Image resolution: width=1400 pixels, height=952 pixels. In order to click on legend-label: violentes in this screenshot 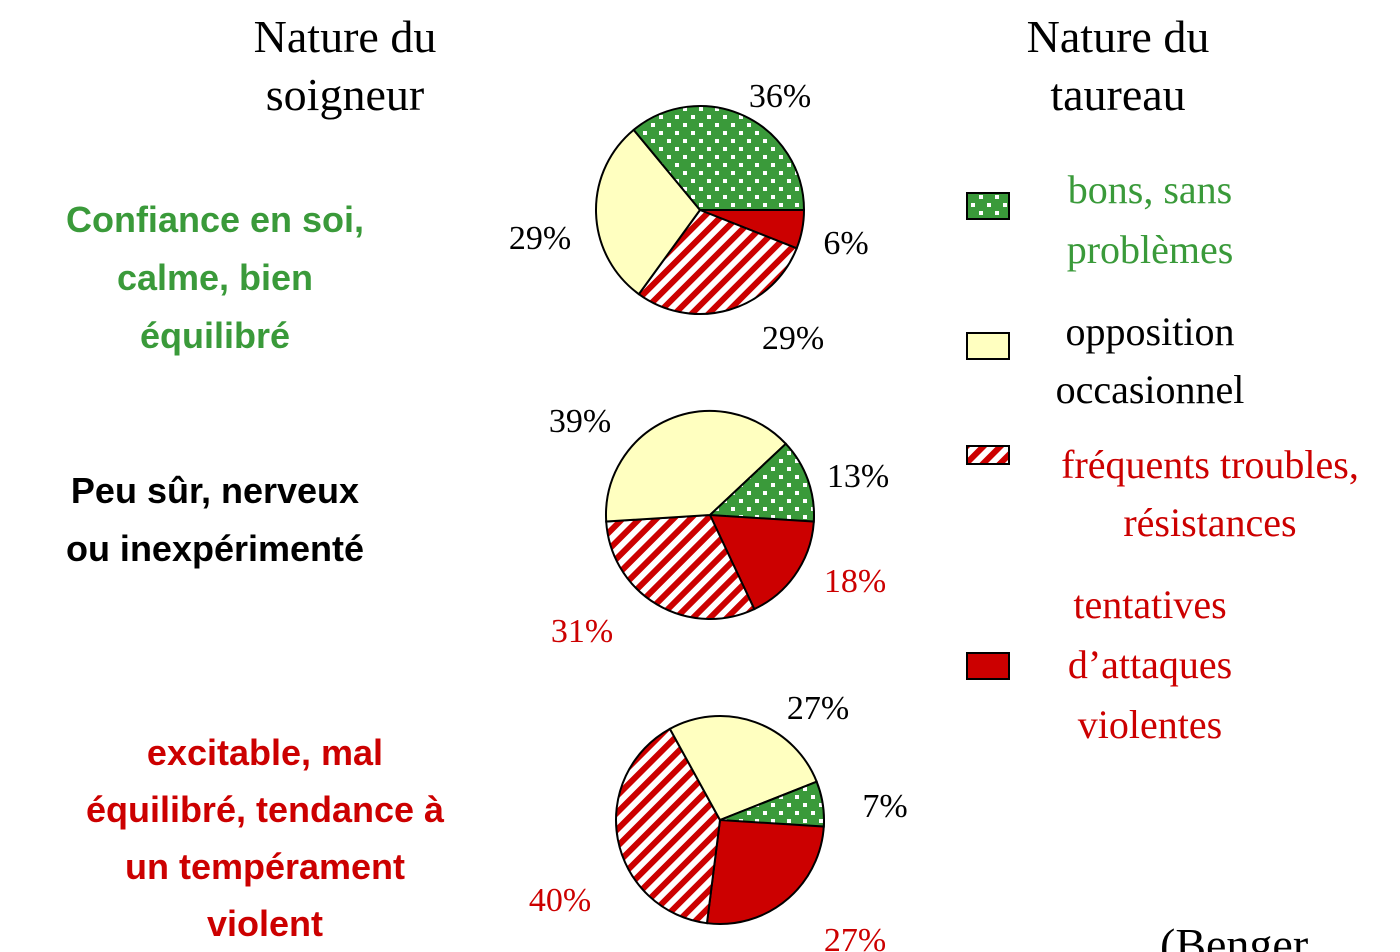, I will do `click(1150, 724)`.